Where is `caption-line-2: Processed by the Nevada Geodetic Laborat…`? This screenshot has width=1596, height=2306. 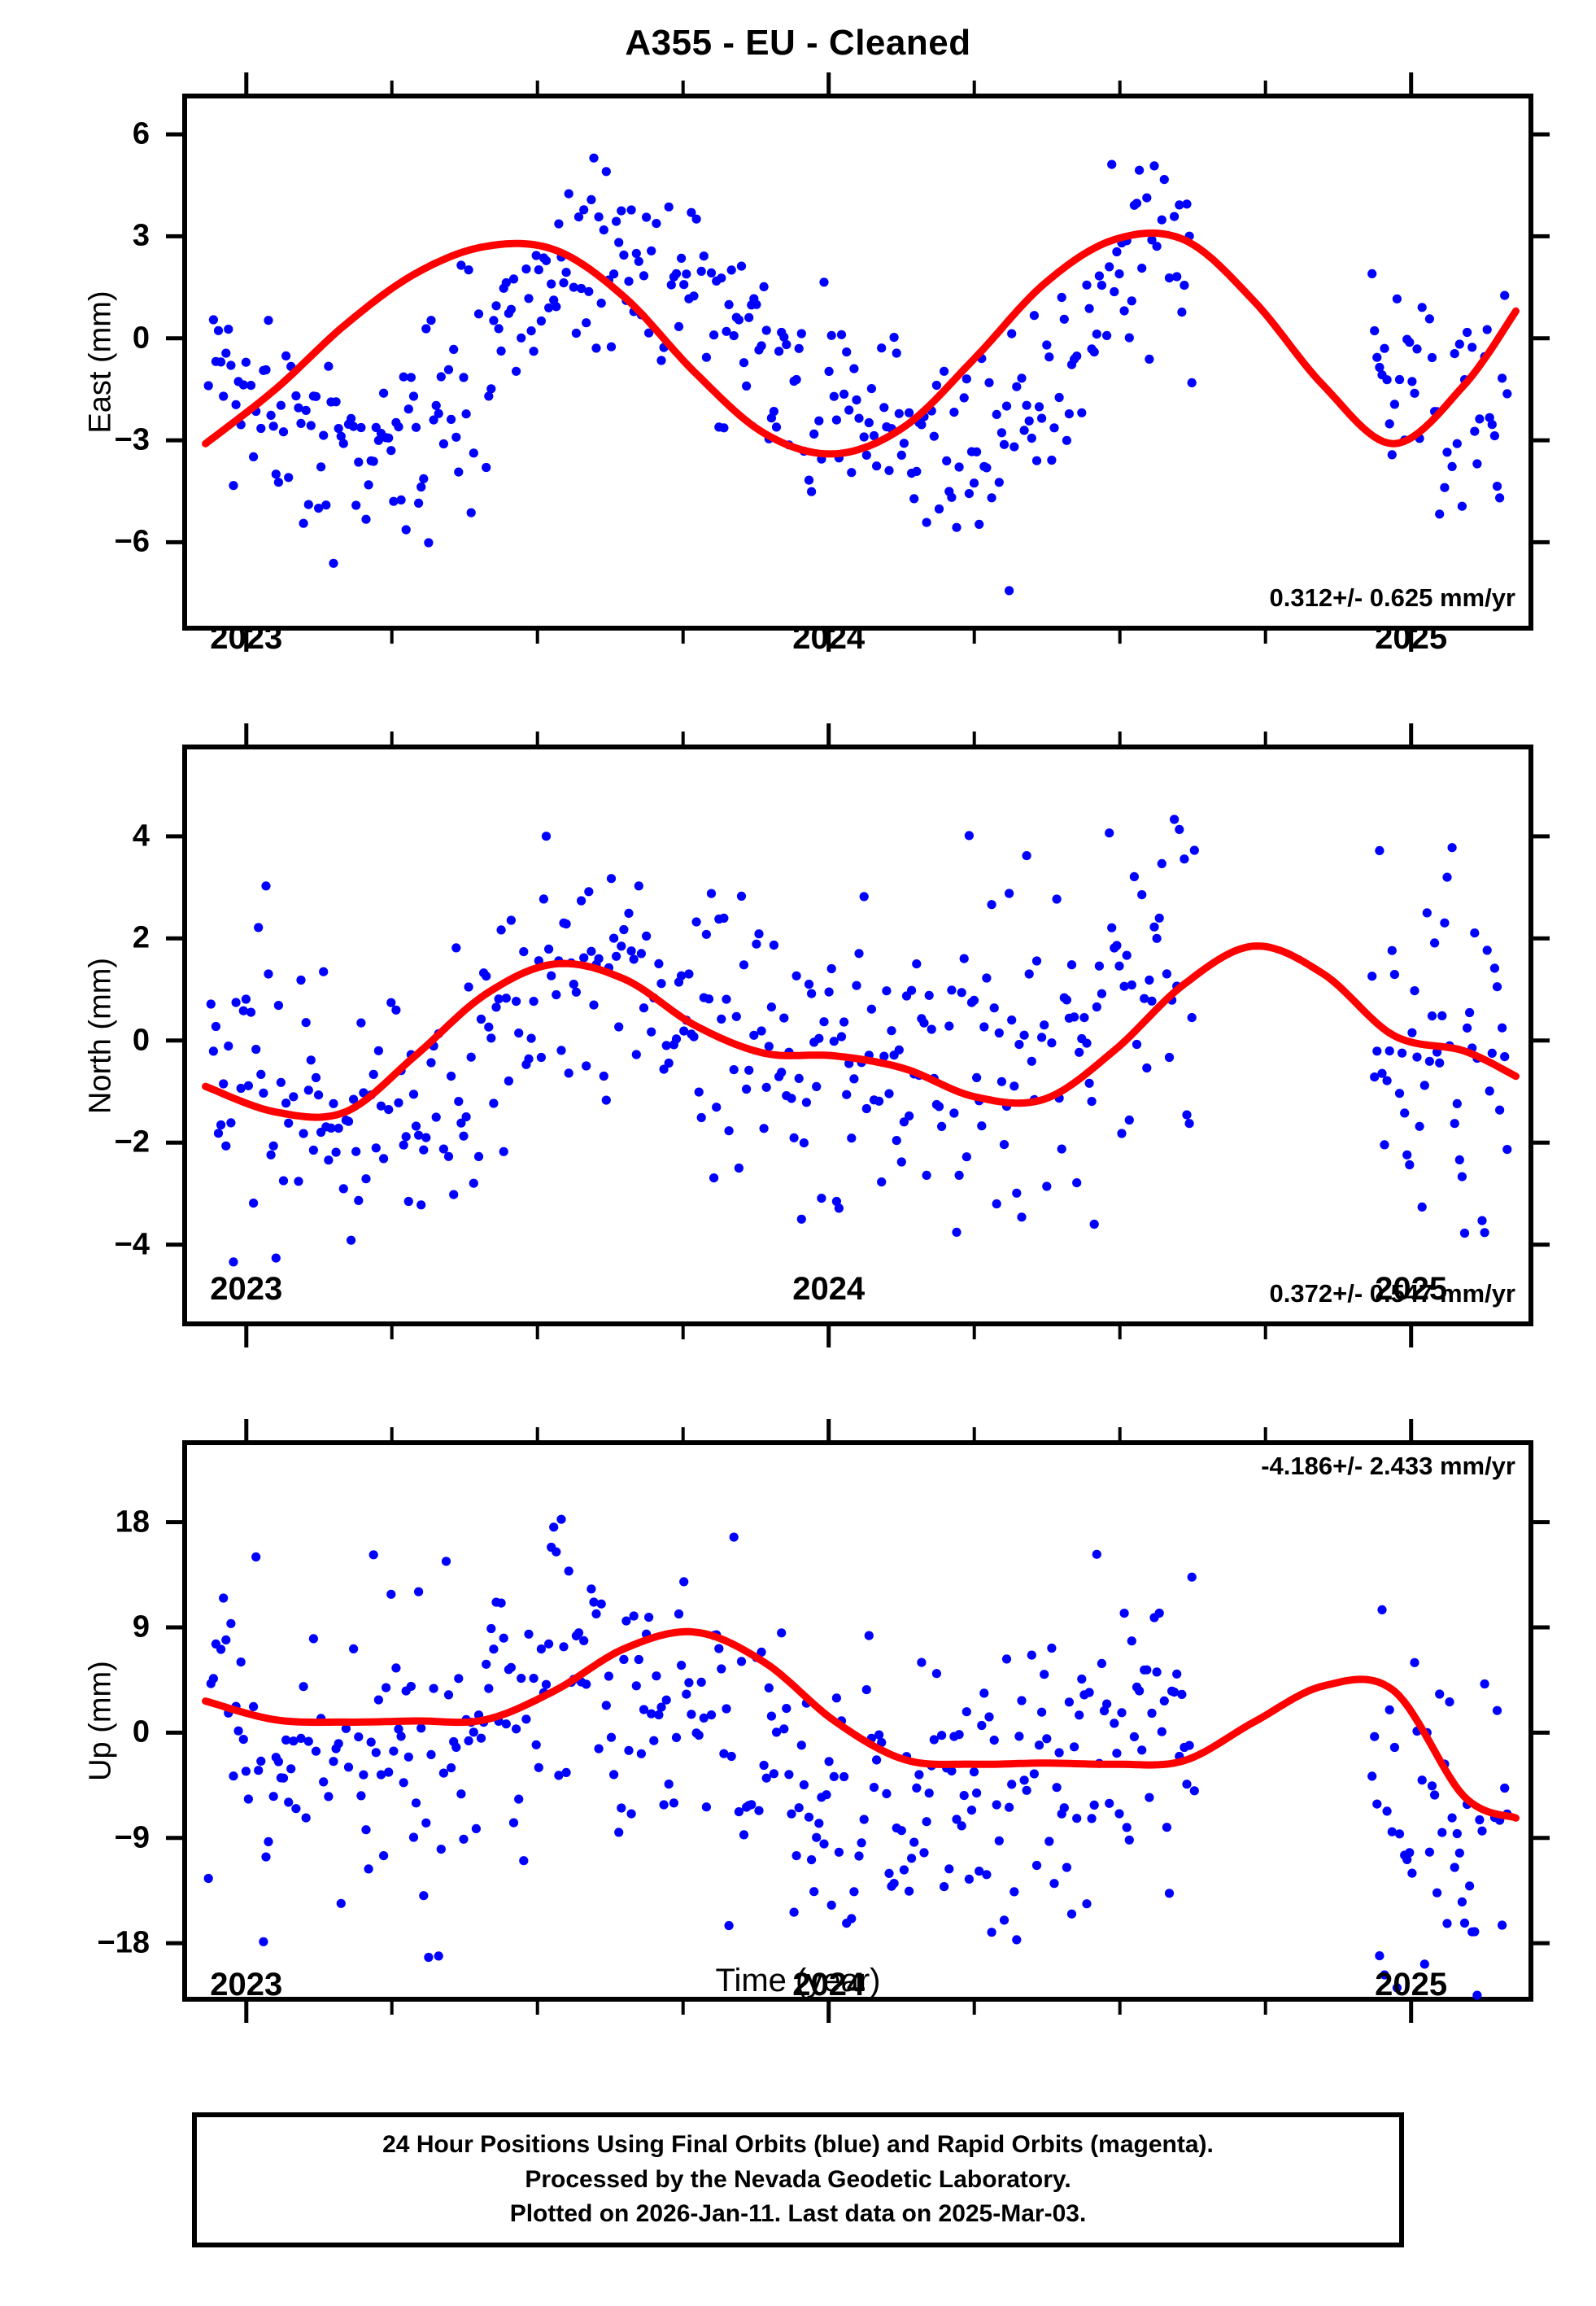
caption-line-2: Processed by the Nevada Geodetic Laborat… is located at coordinates (798, 2179).